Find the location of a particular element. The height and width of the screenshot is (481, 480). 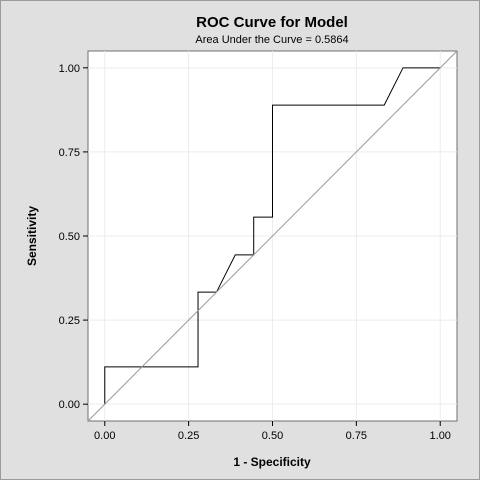

y-tick-label-3: 0.75 is located at coordinates (69, 153).